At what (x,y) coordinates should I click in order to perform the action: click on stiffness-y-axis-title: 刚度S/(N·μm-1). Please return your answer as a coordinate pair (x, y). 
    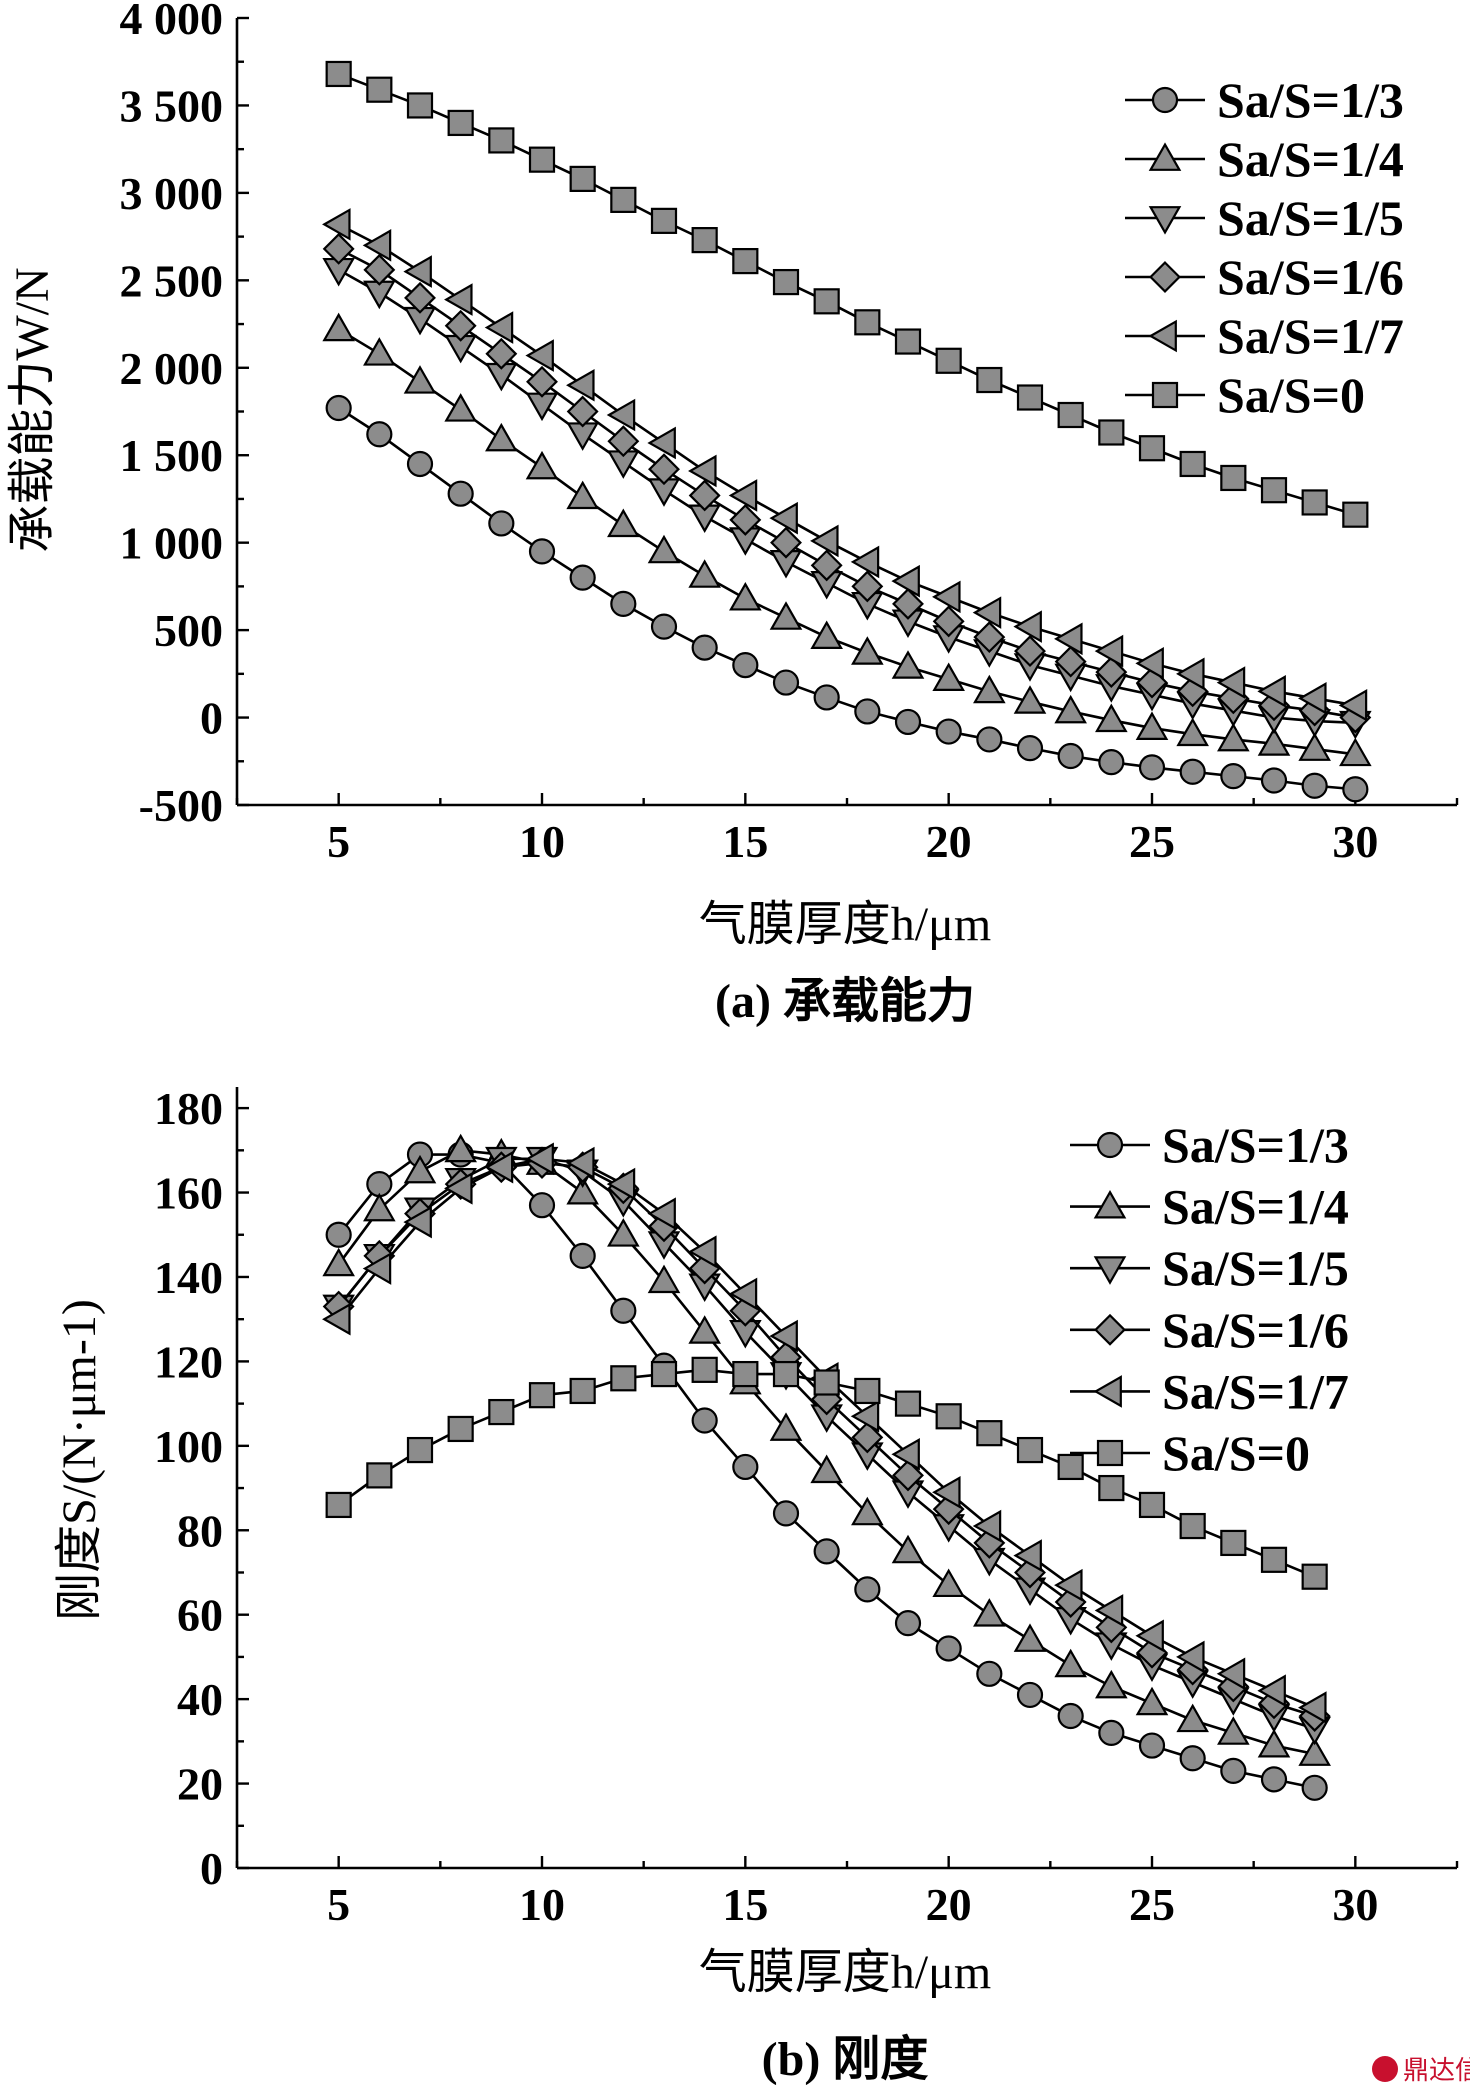
    Looking at the image, I should click on (79, 1460).